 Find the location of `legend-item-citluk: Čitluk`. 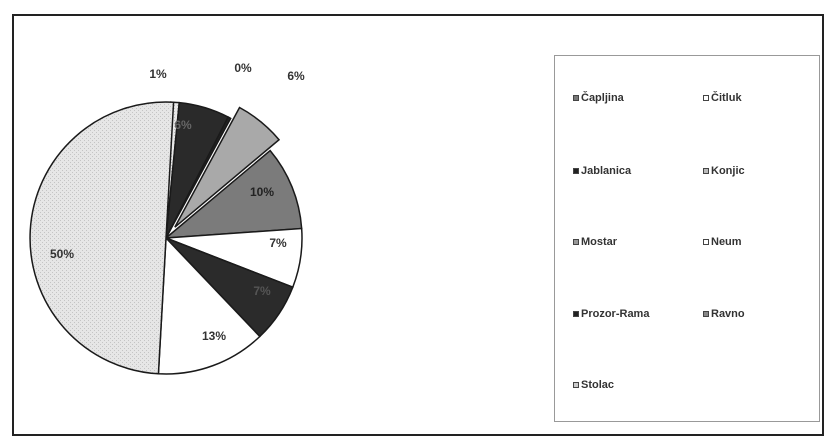

legend-item-citluk: Čitluk is located at coordinates (722, 98).